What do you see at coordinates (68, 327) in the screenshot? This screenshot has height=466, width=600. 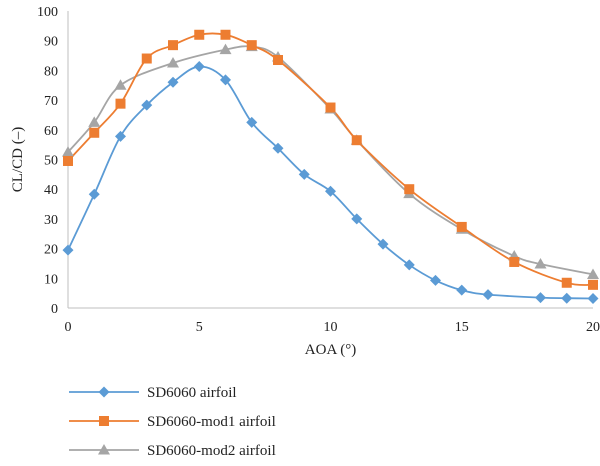 I see `x-tick-label: 0` at bounding box center [68, 327].